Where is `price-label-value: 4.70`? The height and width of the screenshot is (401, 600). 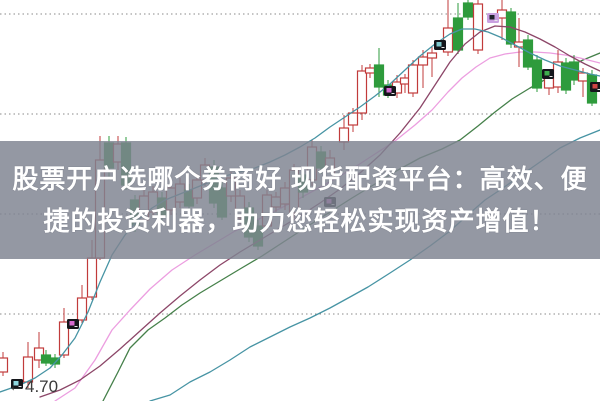 price-label-value: 4.70 is located at coordinates (42, 386).